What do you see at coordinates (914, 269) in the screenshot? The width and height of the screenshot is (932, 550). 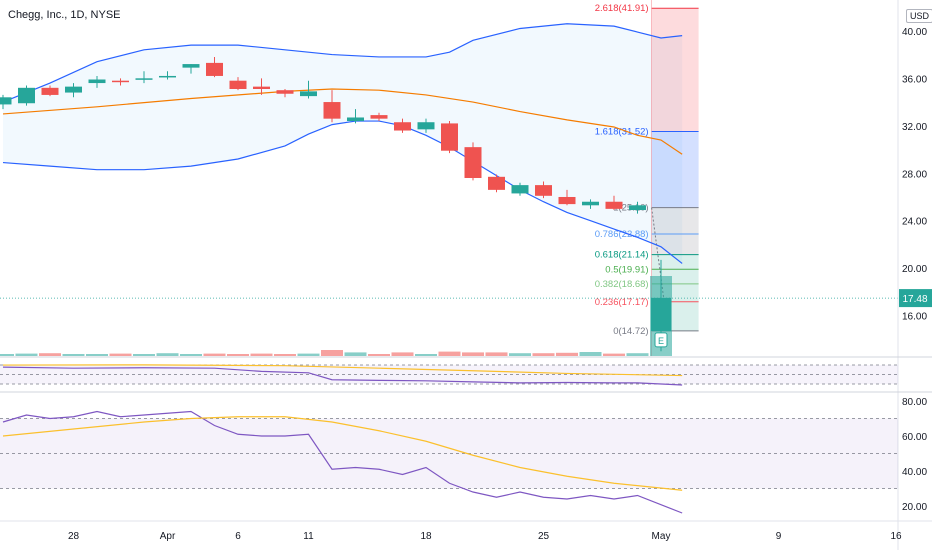 I see `price-tick-label: 20.00` at bounding box center [914, 269].